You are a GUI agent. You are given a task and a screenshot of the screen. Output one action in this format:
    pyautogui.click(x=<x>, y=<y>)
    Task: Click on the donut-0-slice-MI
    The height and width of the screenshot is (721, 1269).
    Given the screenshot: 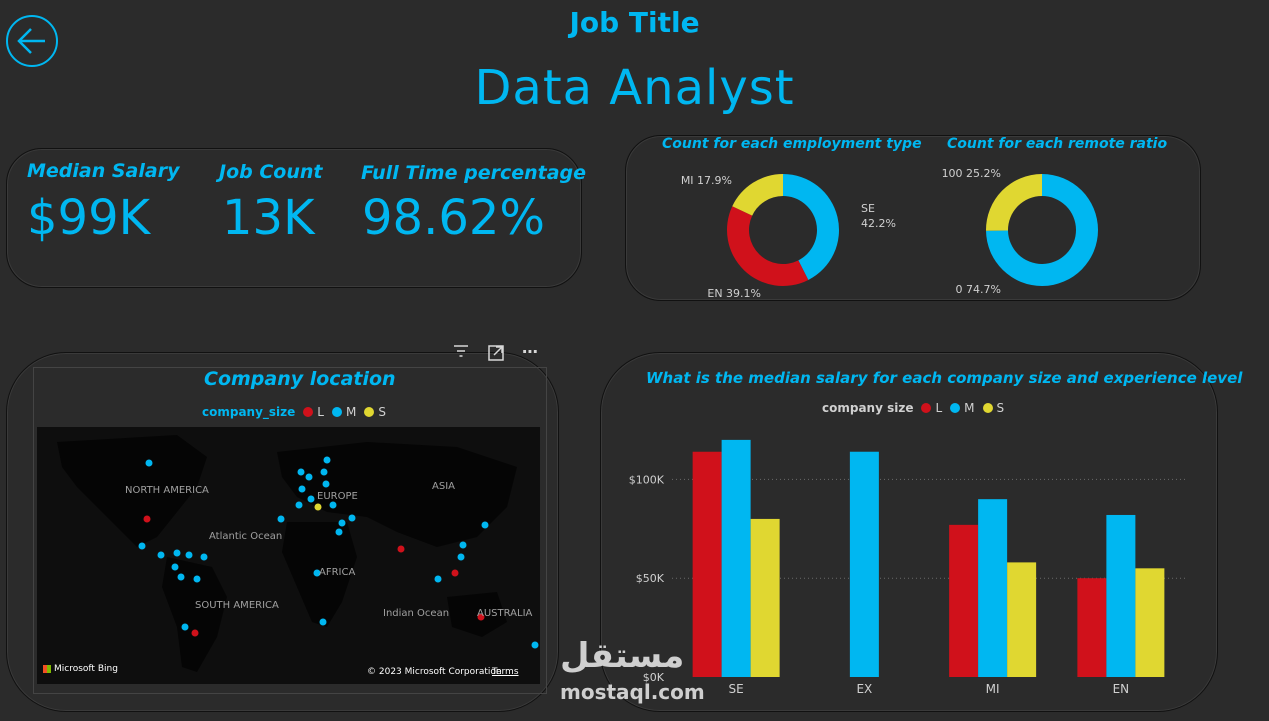 What is the action you would take?
    pyautogui.click(x=757, y=195)
    